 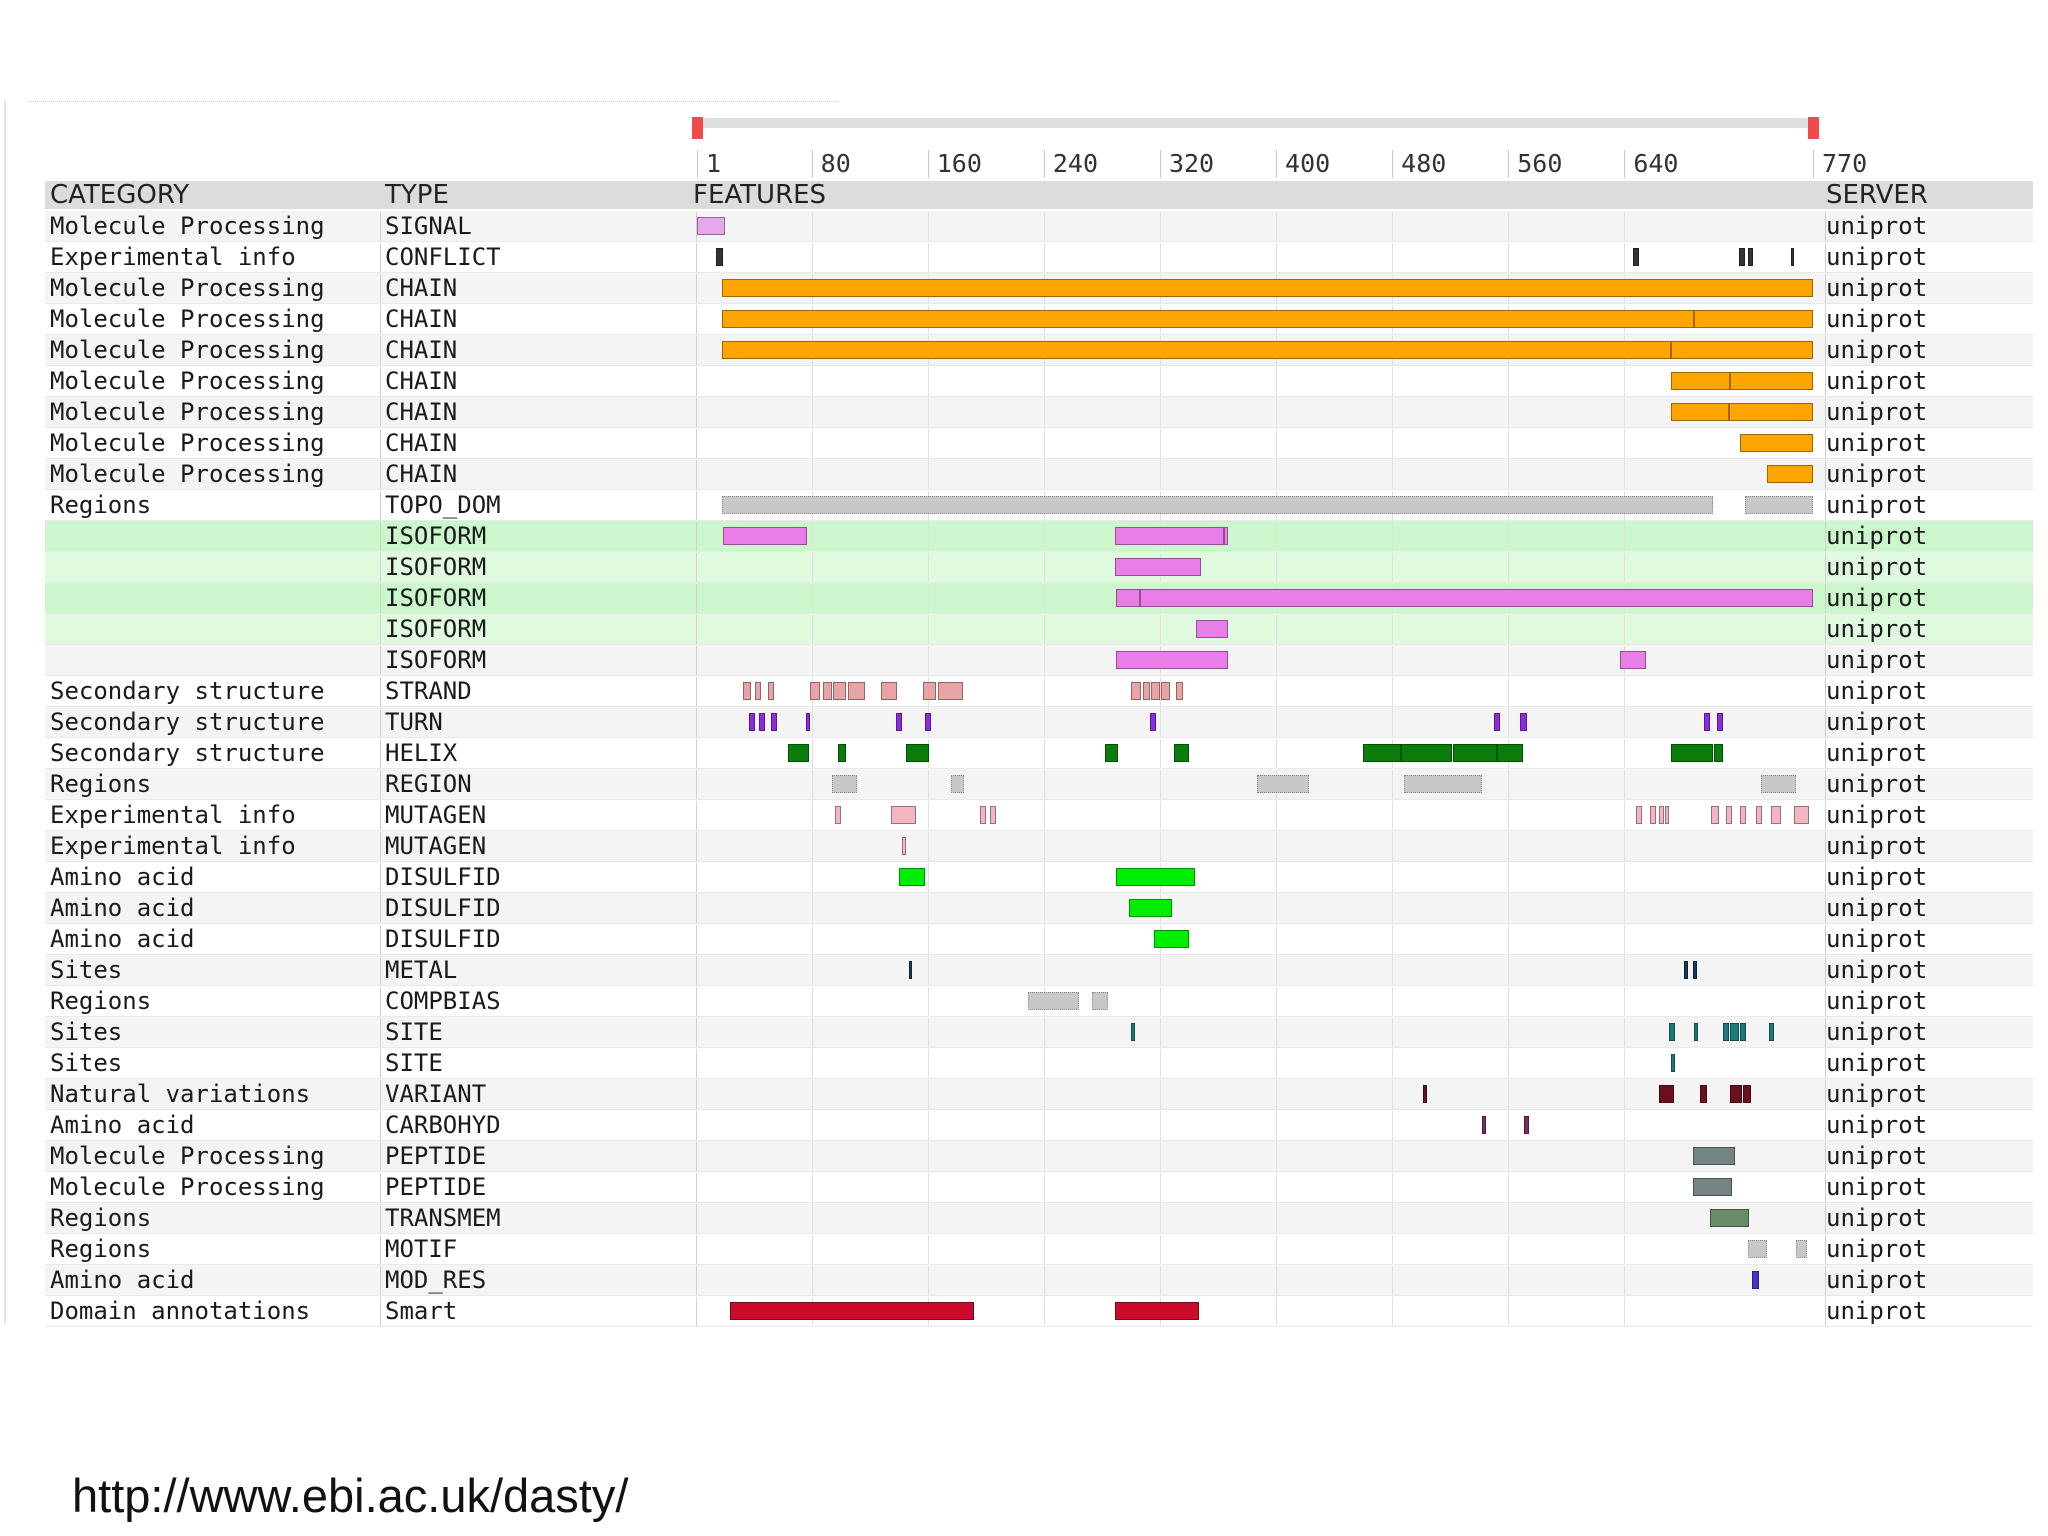 I want to click on table-row: Natural variations VARIANT uniprot, so click(x=1039, y=1094).